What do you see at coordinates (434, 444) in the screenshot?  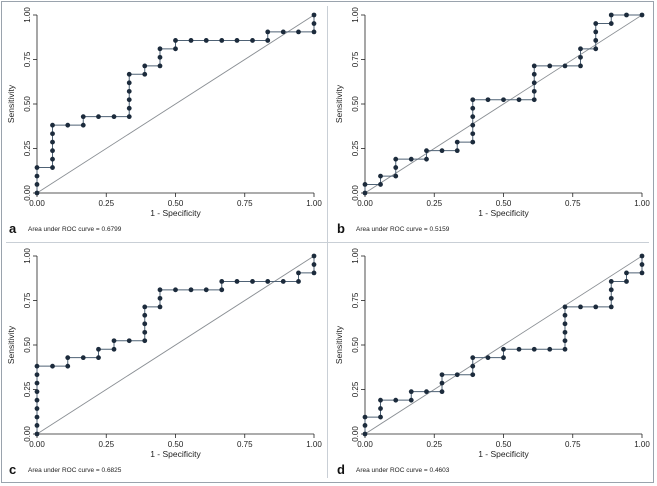 I see `x-tick-label: 0.25` at bounding box center [434, 444].